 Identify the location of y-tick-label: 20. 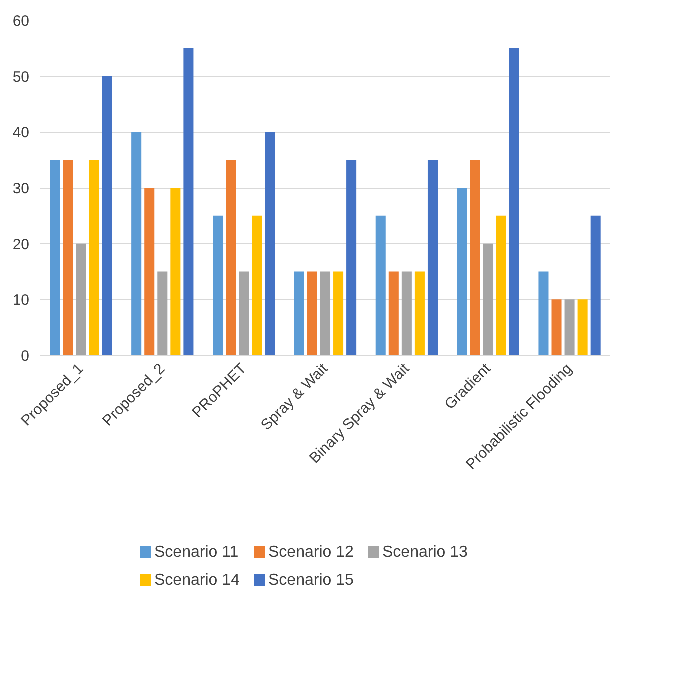
(21, 245).